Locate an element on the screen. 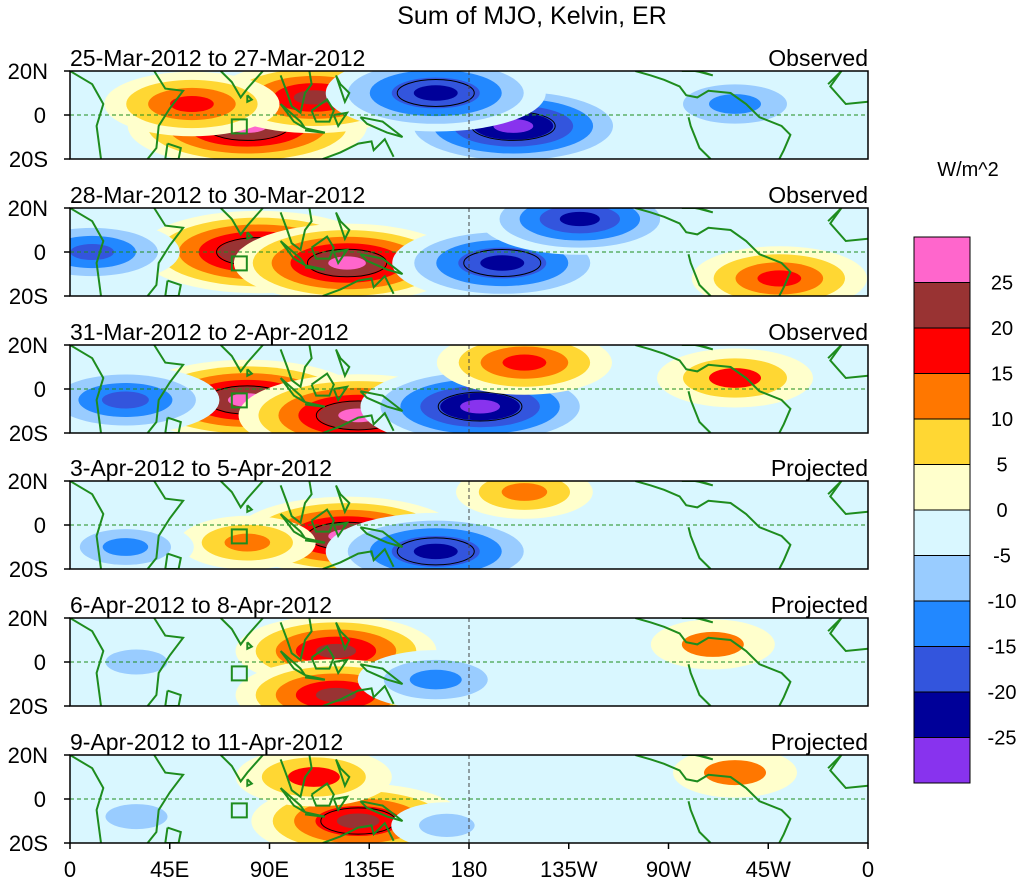 This screenshot has width=1021, height=889. colorbar-label: -5 is located at coordinates (1002, 557).